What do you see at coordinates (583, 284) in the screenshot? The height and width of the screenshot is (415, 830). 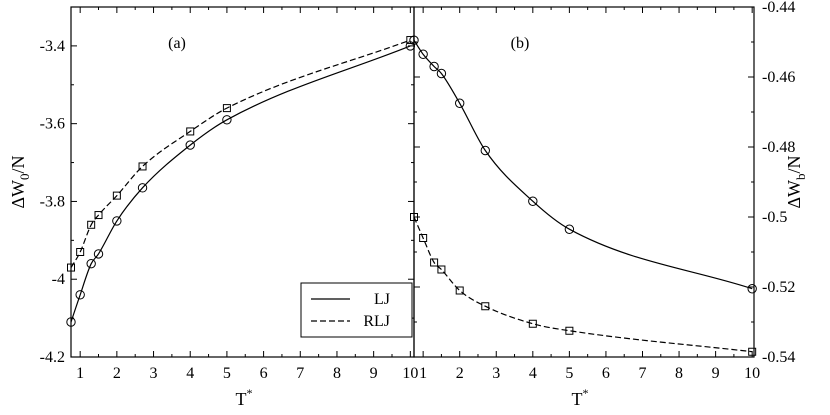 I see `series-line-rlj` at bounding box center [583, 284].